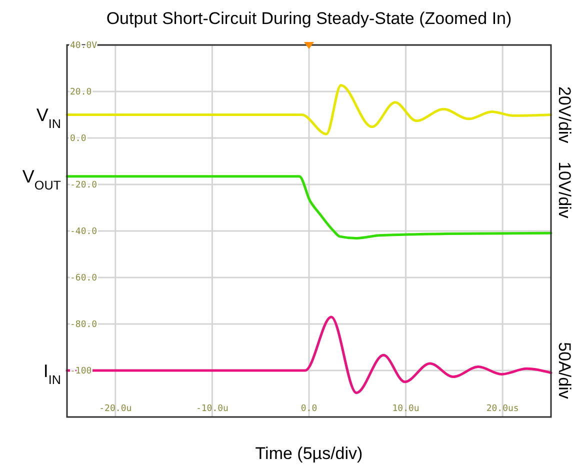 The image size is (576, 472). I want to click on x-tick-label: 20.0us, so click(502, 409).